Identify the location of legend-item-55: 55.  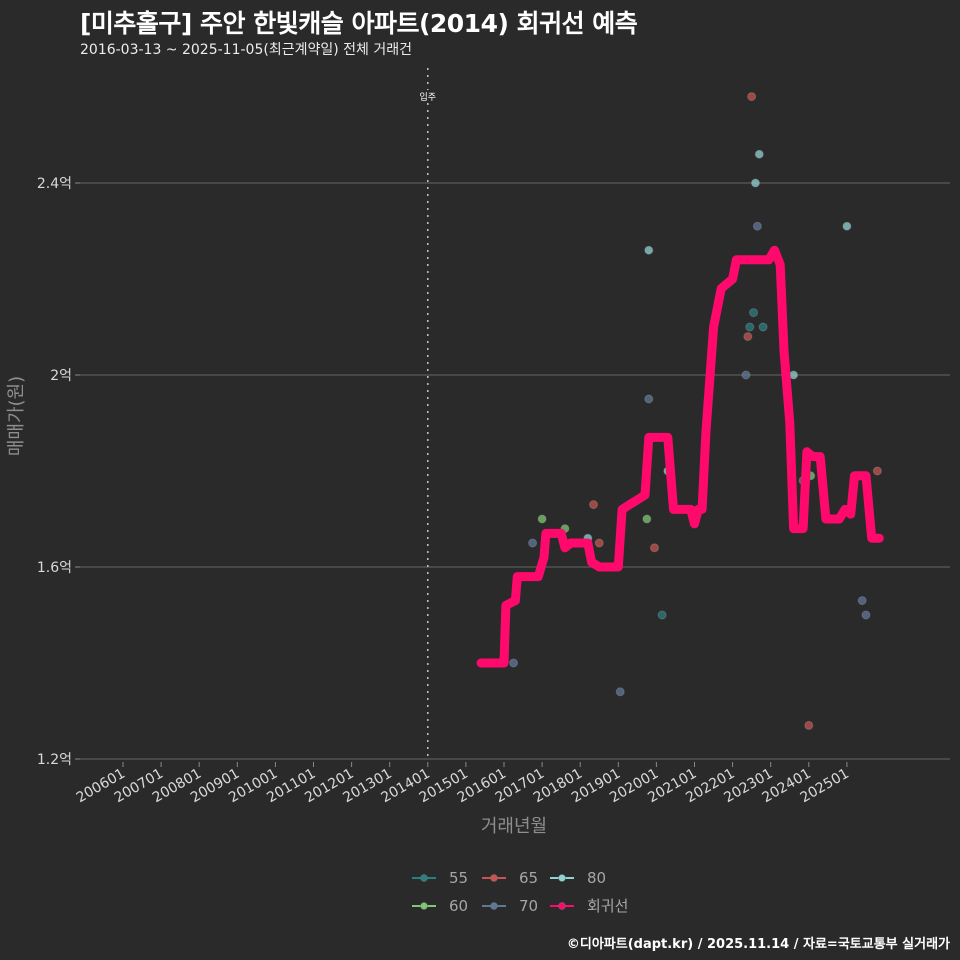
(440, 878).